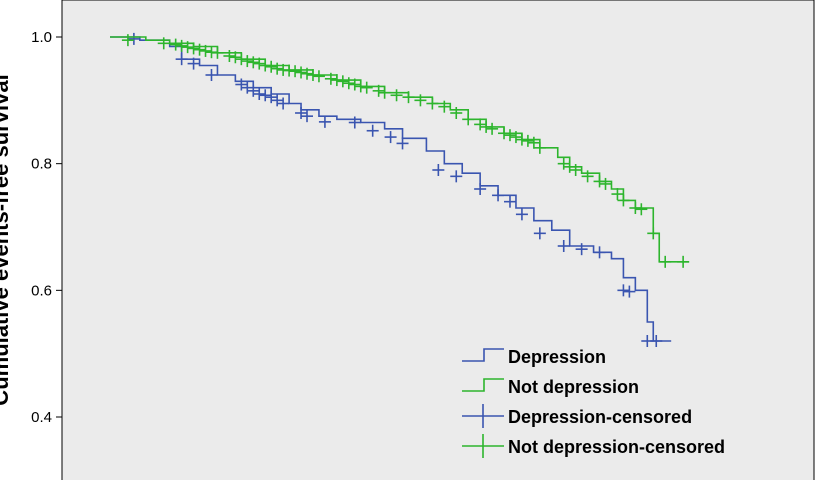 This screenshot has width=819, height=480. I want to click on legend-entry: Depression, so click(534, 357).